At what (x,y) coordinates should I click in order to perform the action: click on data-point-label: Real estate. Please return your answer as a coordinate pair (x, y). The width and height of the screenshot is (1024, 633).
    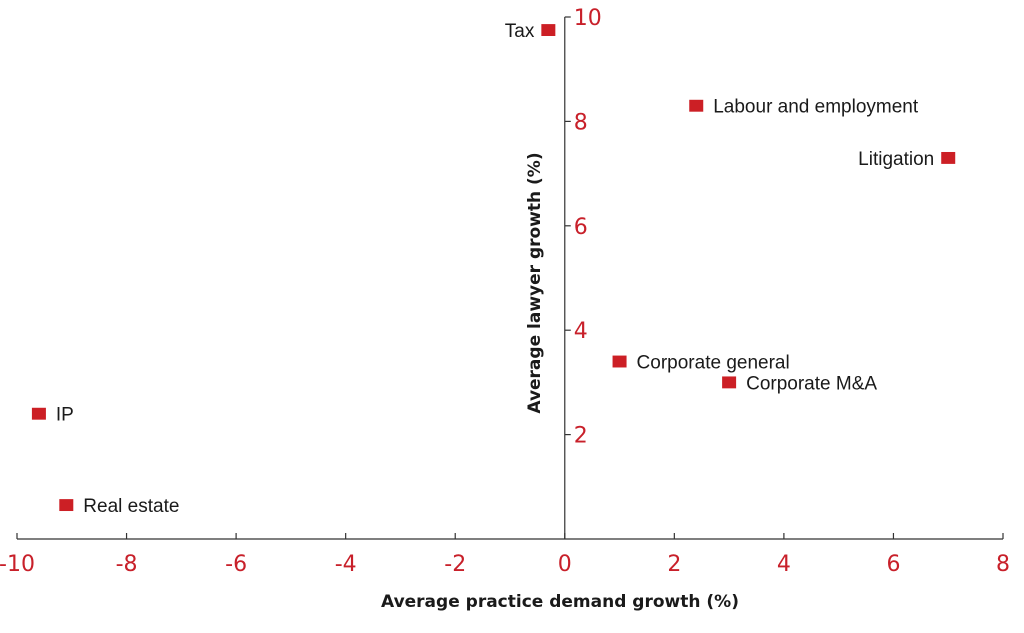
    Looking at the image, I should click on (131, 506).